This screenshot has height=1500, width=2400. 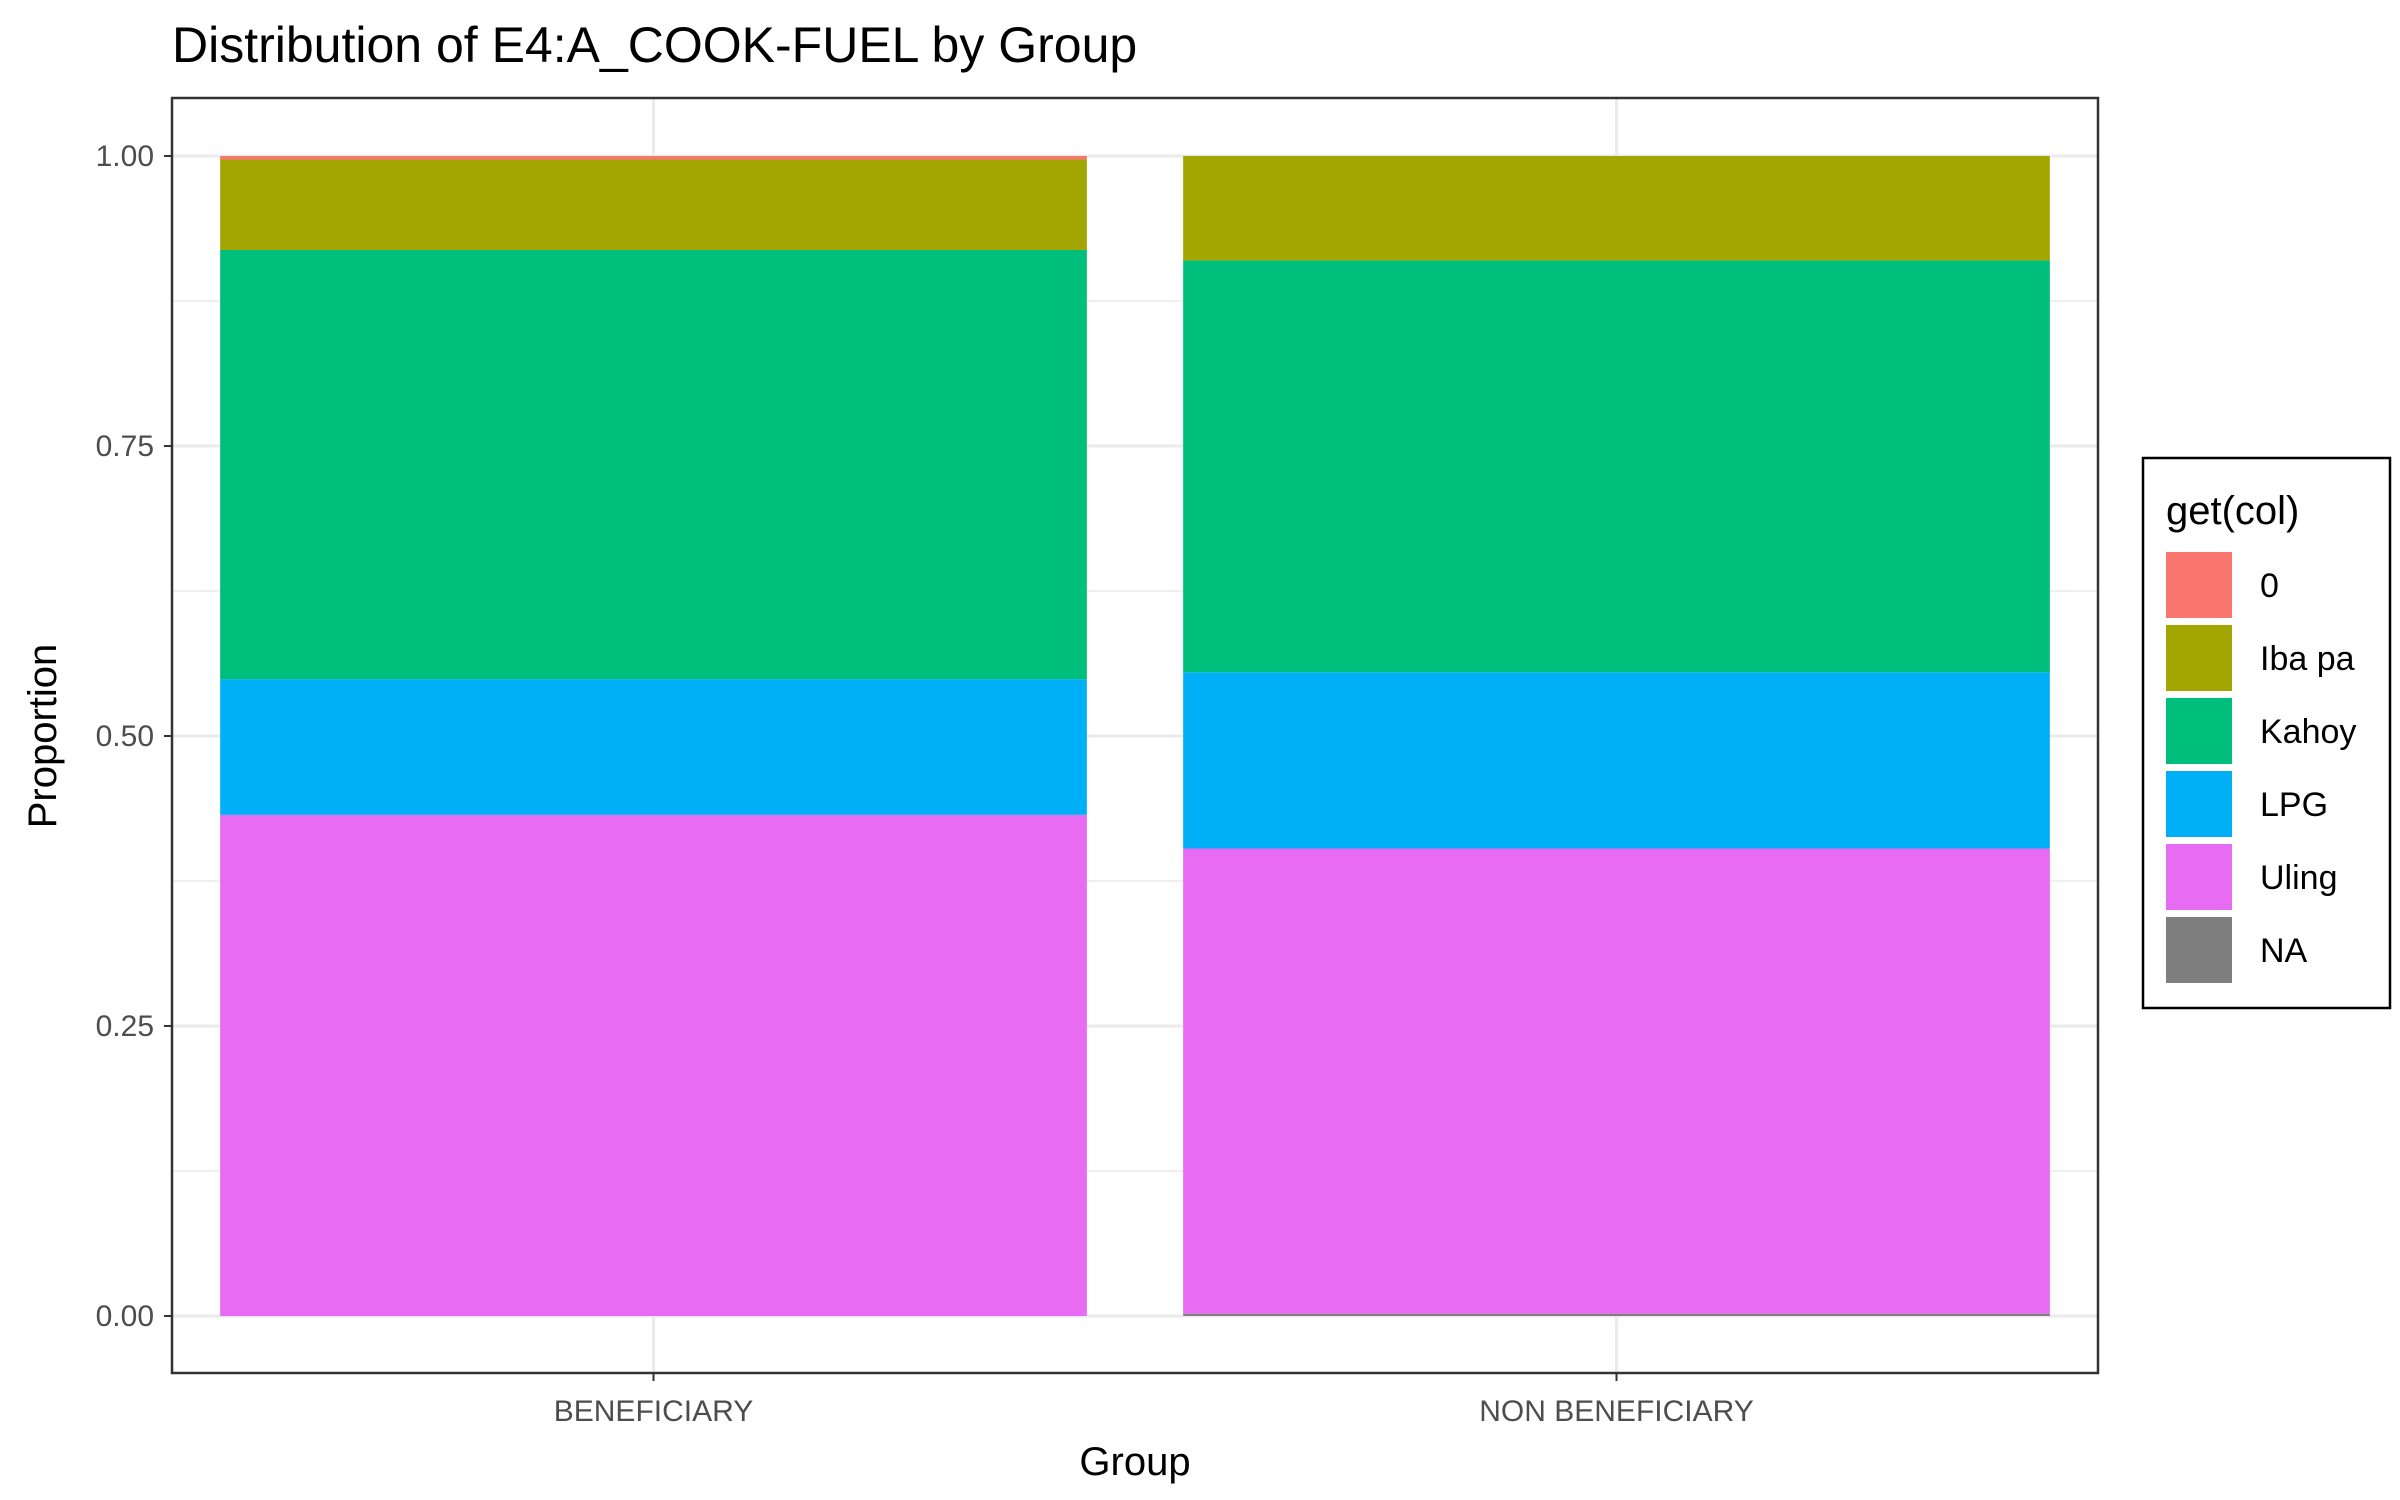 I want to click on chart-title: Distribution of E4:A_COOK-FUEL by Group, so click(x=654, y=45).